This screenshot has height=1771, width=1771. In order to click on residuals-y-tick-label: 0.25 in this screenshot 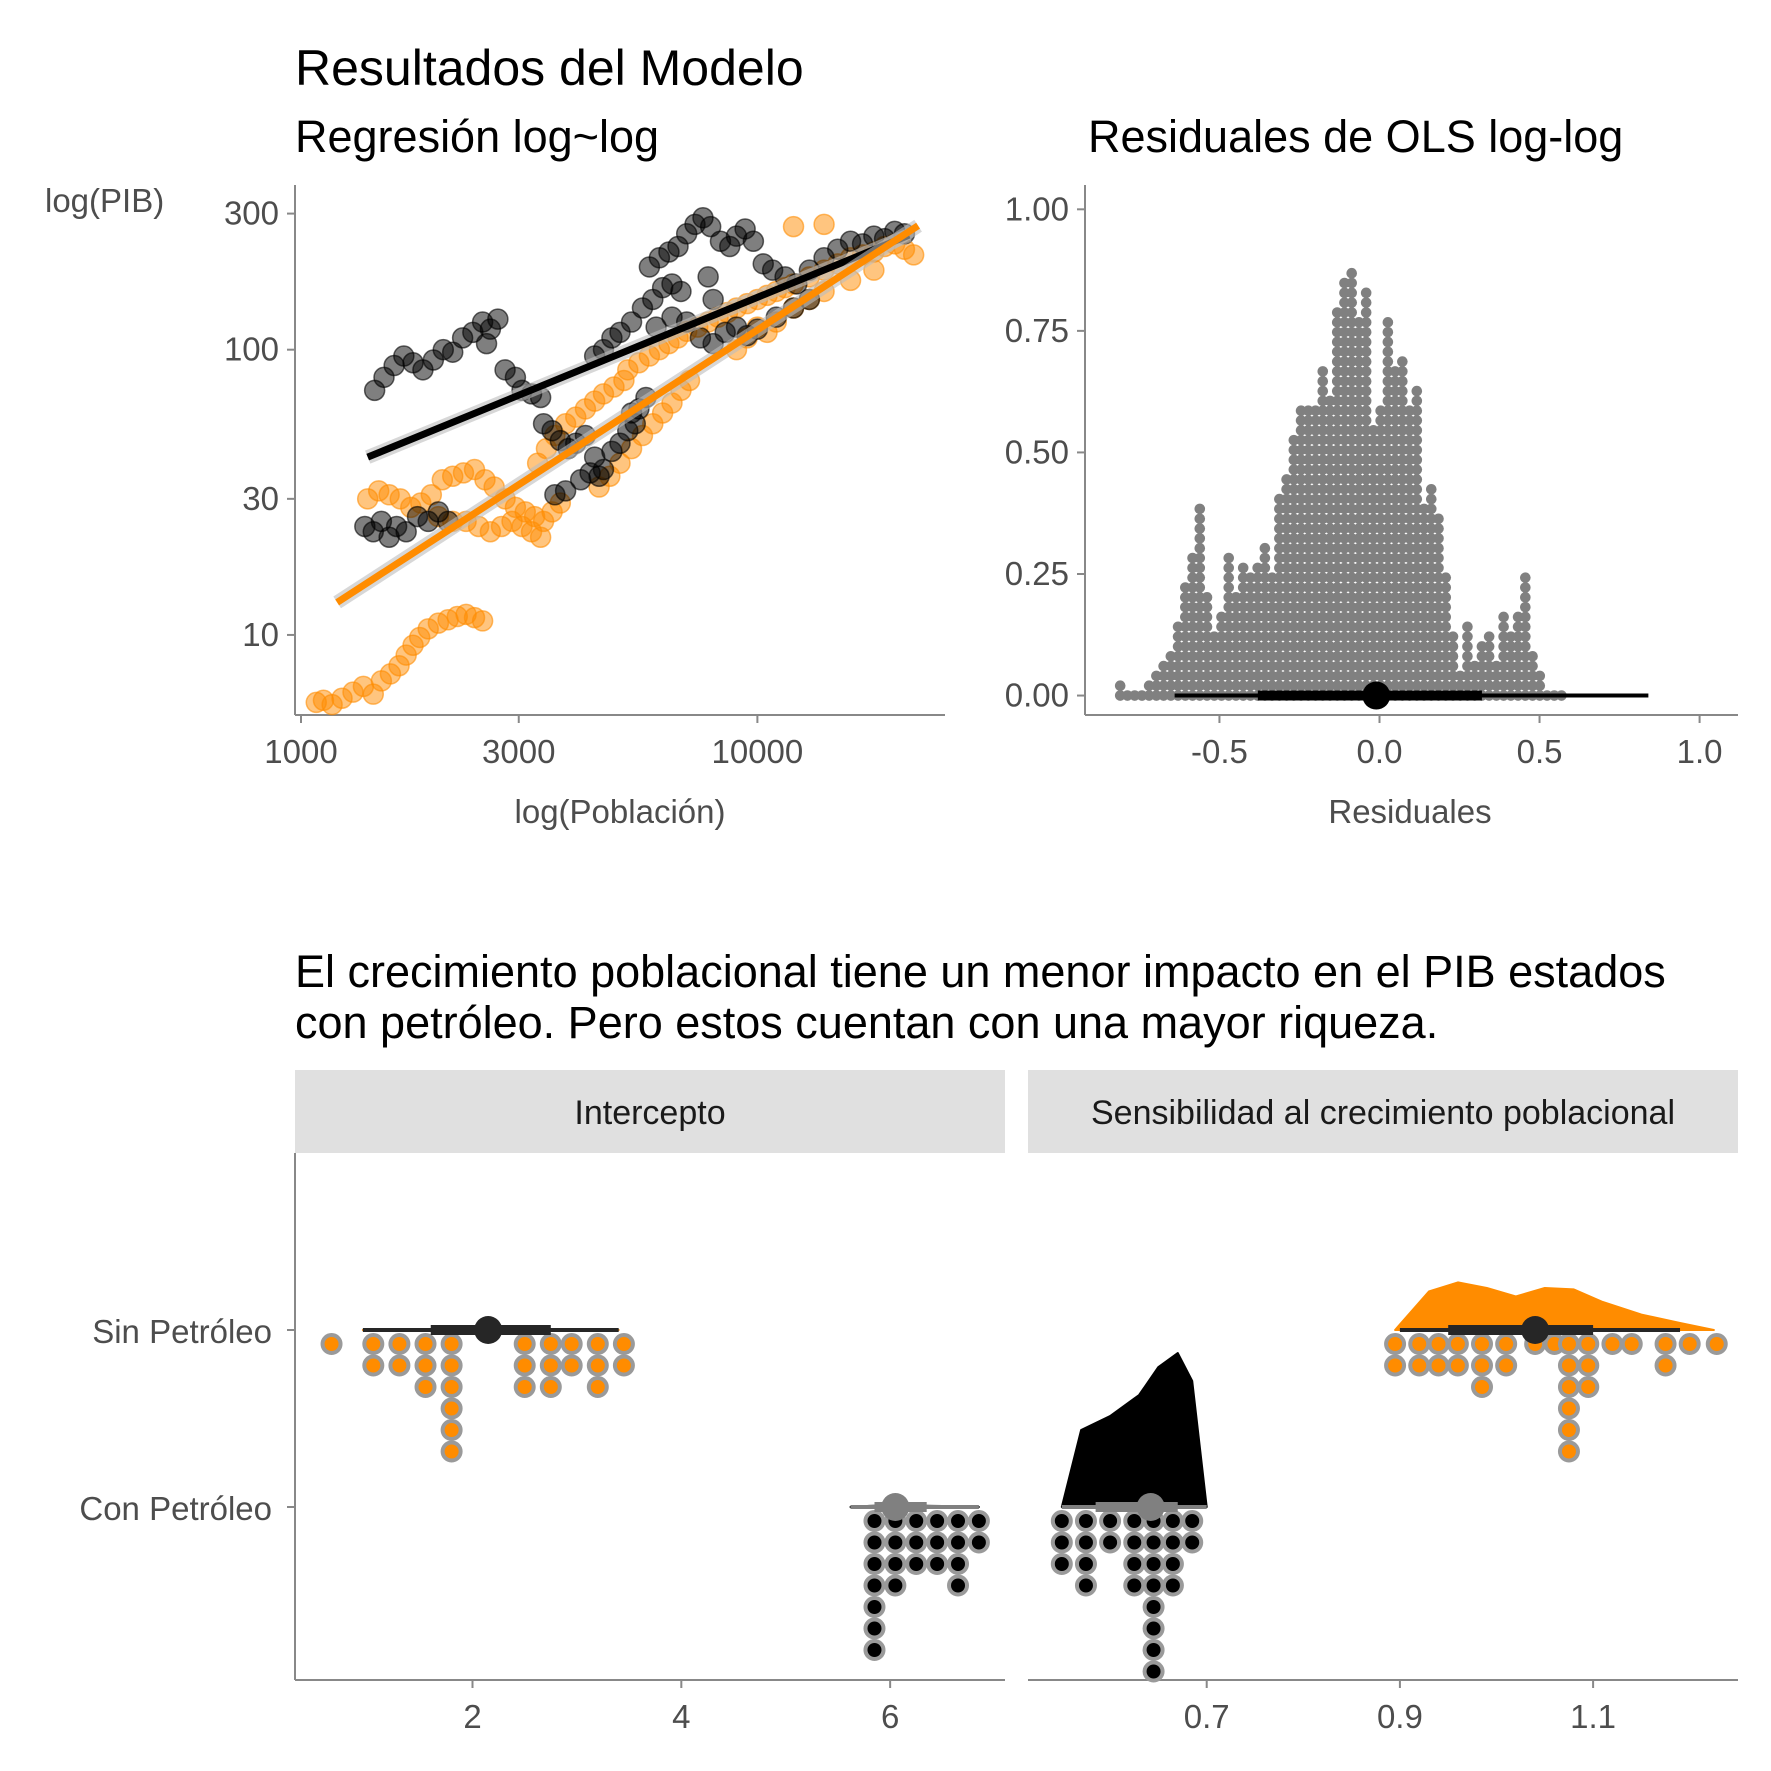, I will do `click(1037, 573)`.